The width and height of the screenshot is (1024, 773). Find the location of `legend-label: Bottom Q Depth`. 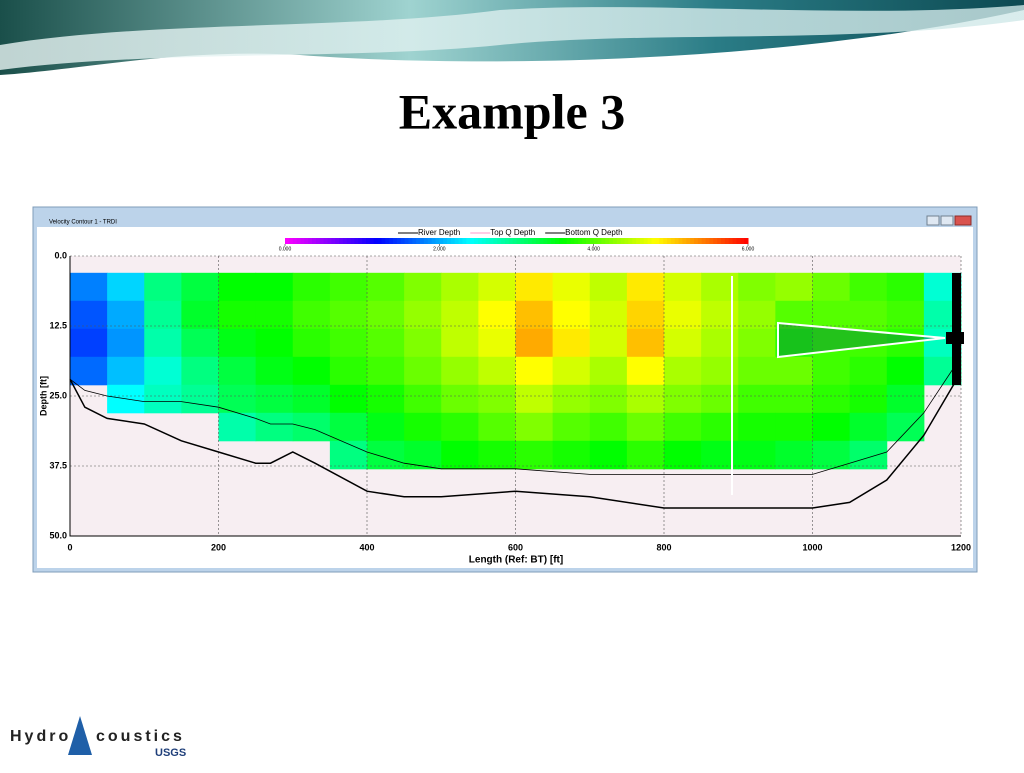

legend-label: Bottom Q Depth is located at coordinates (593, 232).